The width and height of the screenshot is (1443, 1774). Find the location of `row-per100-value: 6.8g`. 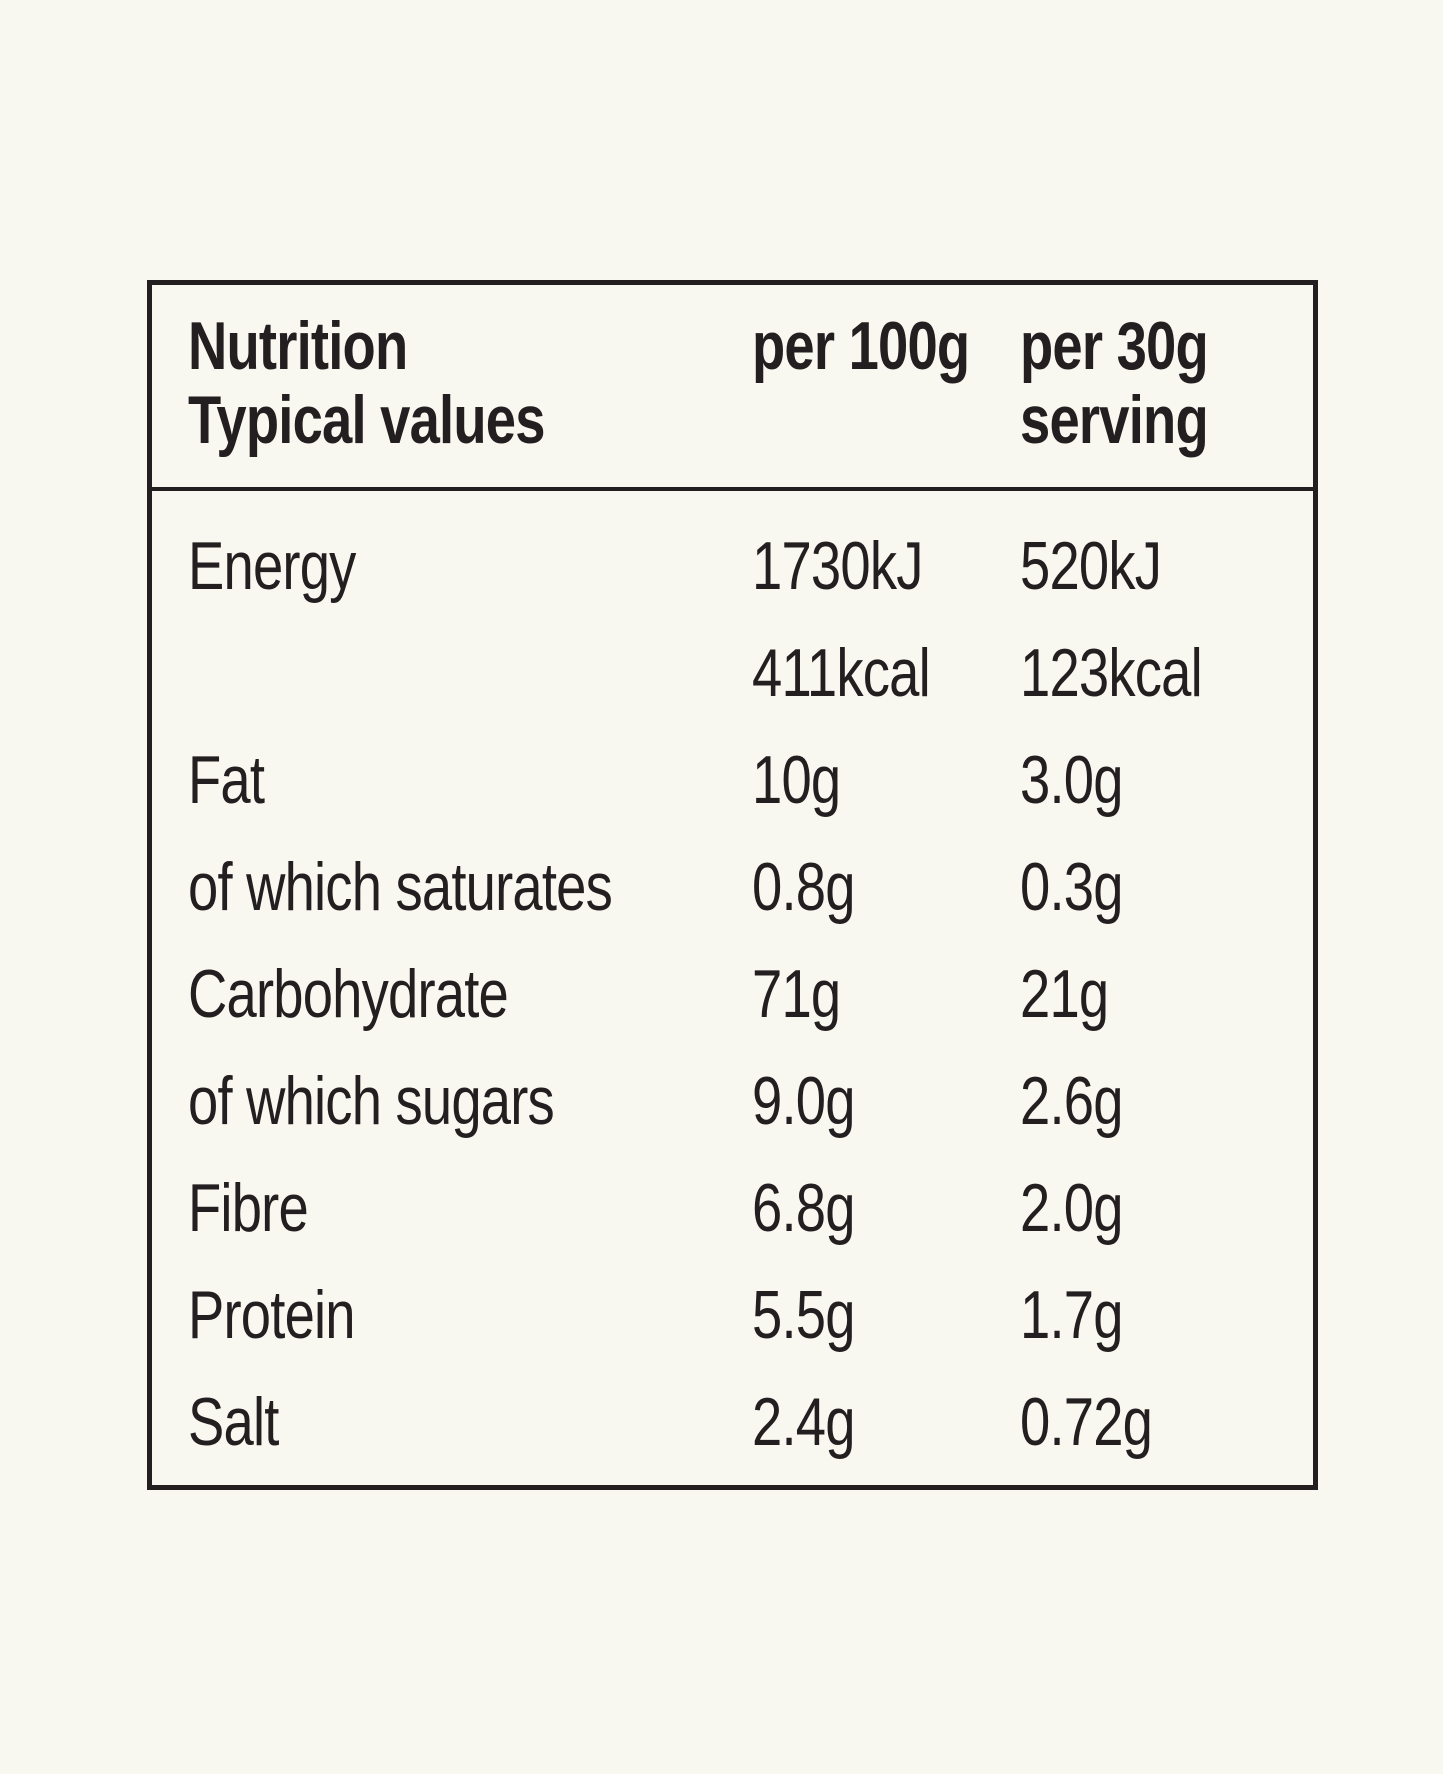

row-per100-value: 6.8g is located at coordinates (803, 1207).